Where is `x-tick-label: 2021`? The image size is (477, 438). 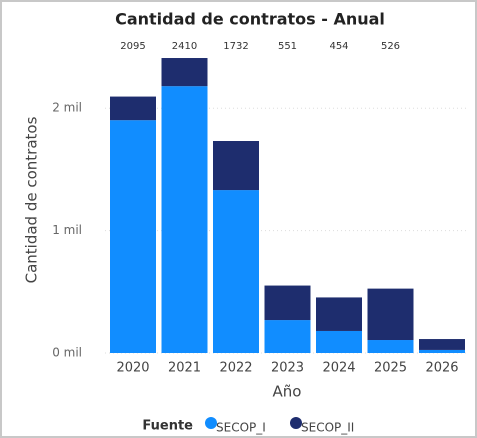
x-tick-label: 2021 is located at coordinates (184, 368).